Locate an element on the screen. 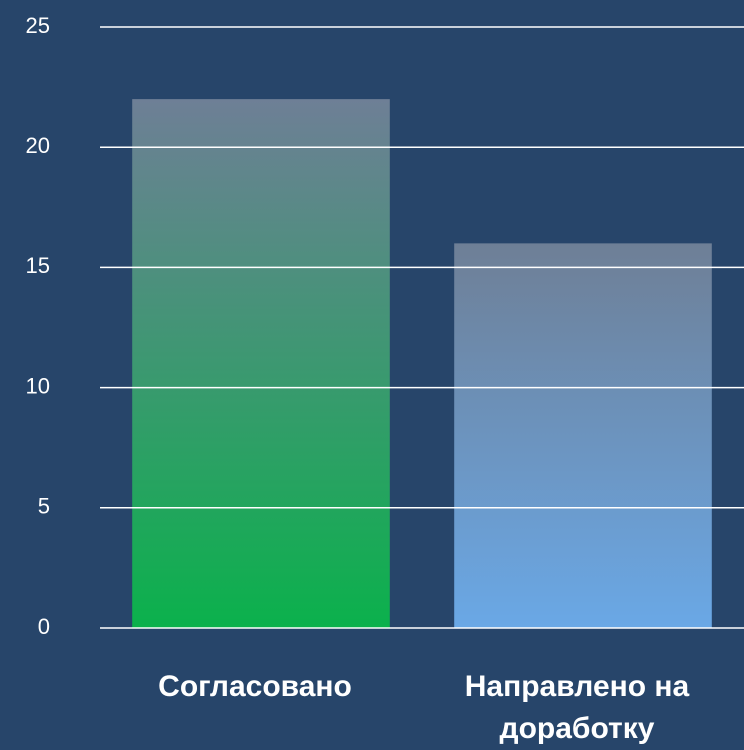 This screenshot has height=750, width=744. y-tick-label: 0 is located at coordinates (44, 626).